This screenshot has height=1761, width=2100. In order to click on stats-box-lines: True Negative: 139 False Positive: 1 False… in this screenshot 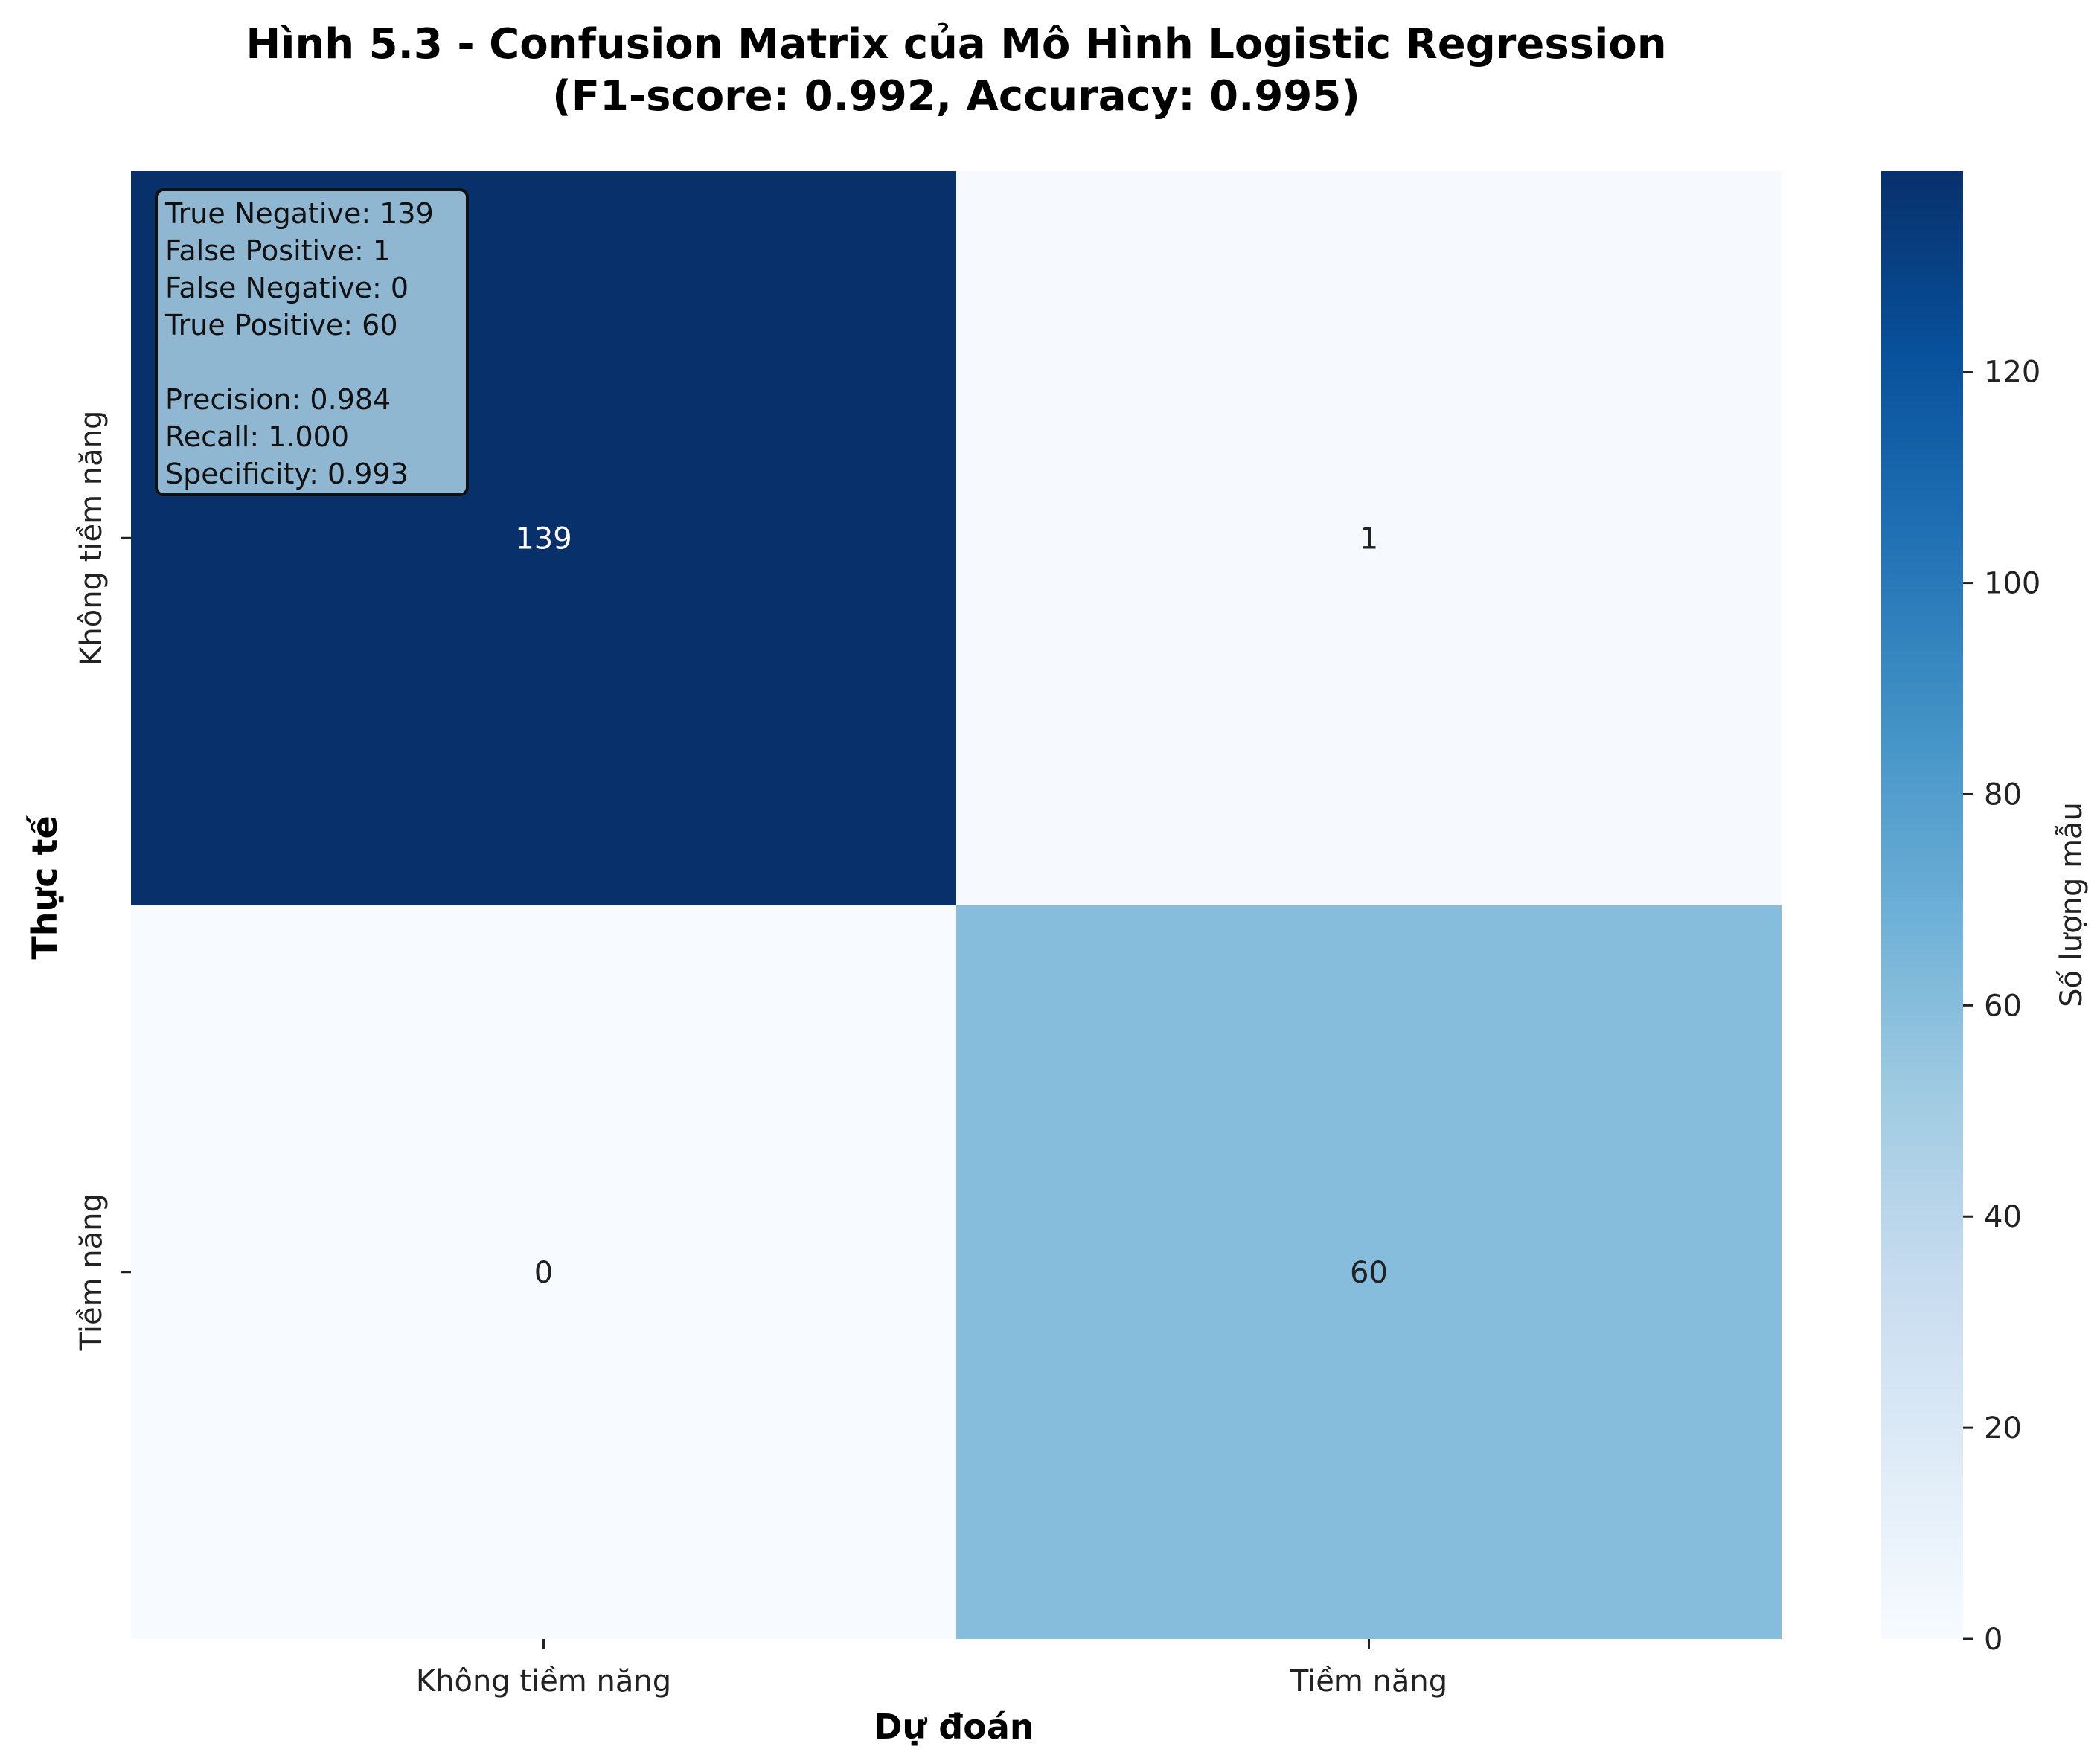, I will do `click(299, 343)`.